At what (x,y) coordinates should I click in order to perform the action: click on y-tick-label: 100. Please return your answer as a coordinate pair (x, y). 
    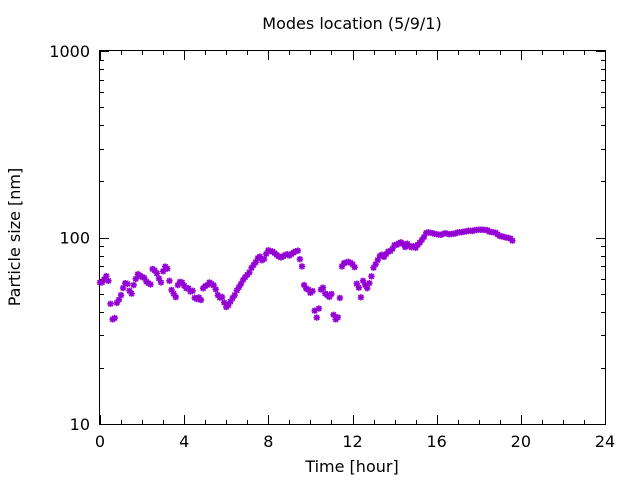
    Looking at the image, I should click on (74, 238).